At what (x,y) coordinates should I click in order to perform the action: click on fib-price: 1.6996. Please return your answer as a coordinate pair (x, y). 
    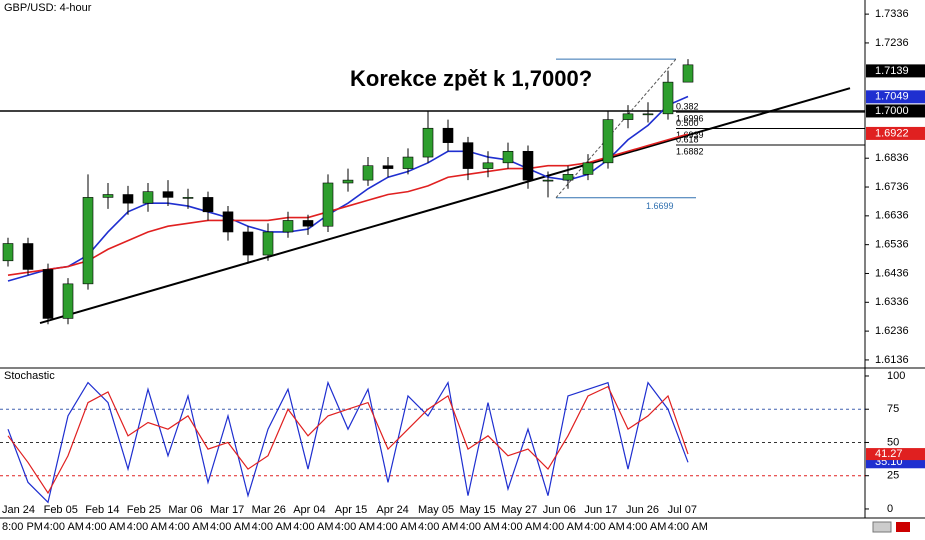
    Looking at the image, I should click on (690, 118).